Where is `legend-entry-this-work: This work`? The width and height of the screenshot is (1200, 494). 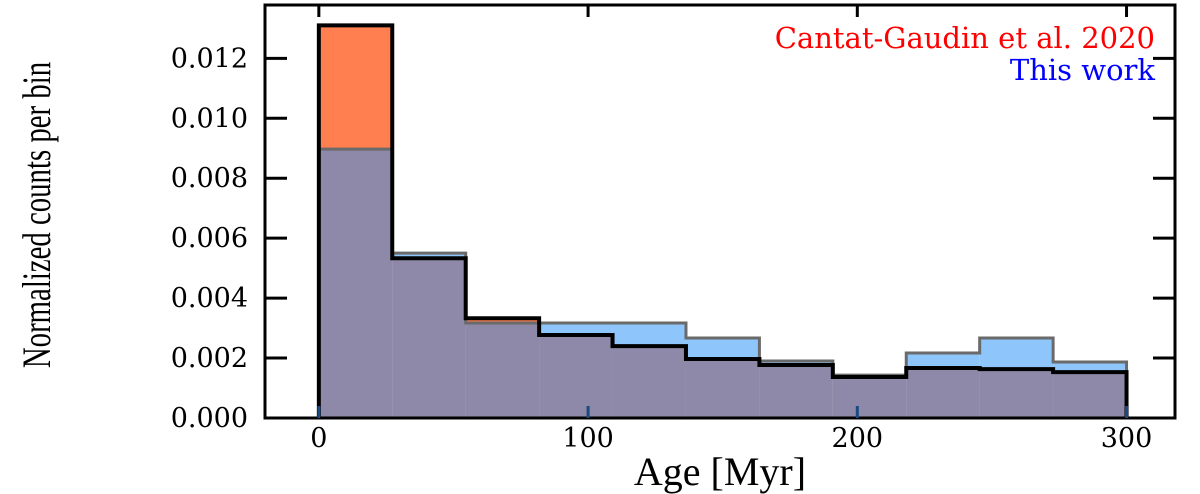 legend-entry-this-work: This work is located at coordinates (1083, 70).